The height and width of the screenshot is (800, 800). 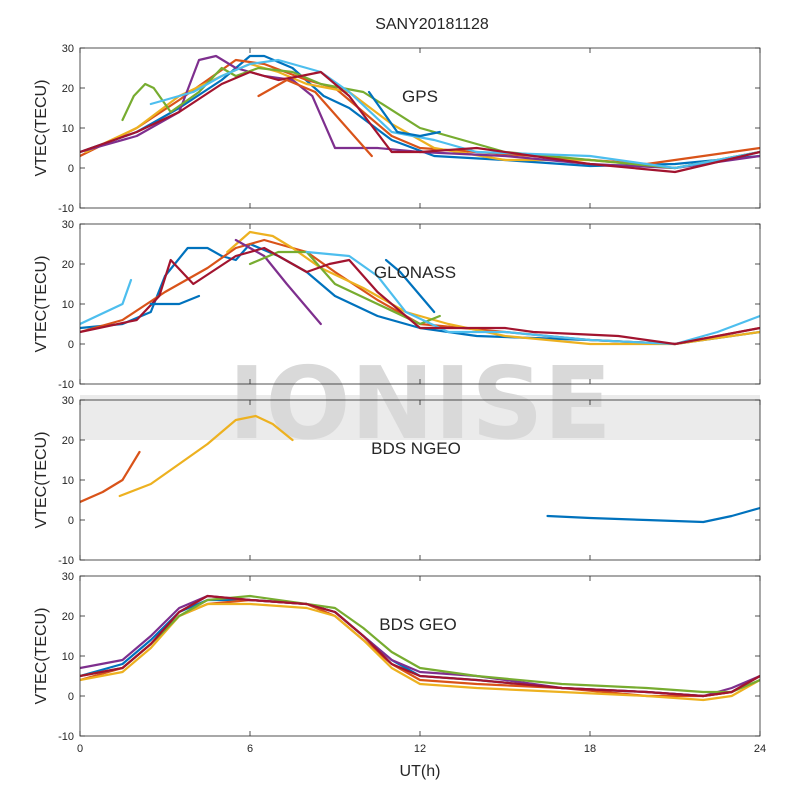 What do you see at coordinates (416, 448) in the screenshot?
I see `panel-label: BDS NGEO` at bounding box center [416, 448].